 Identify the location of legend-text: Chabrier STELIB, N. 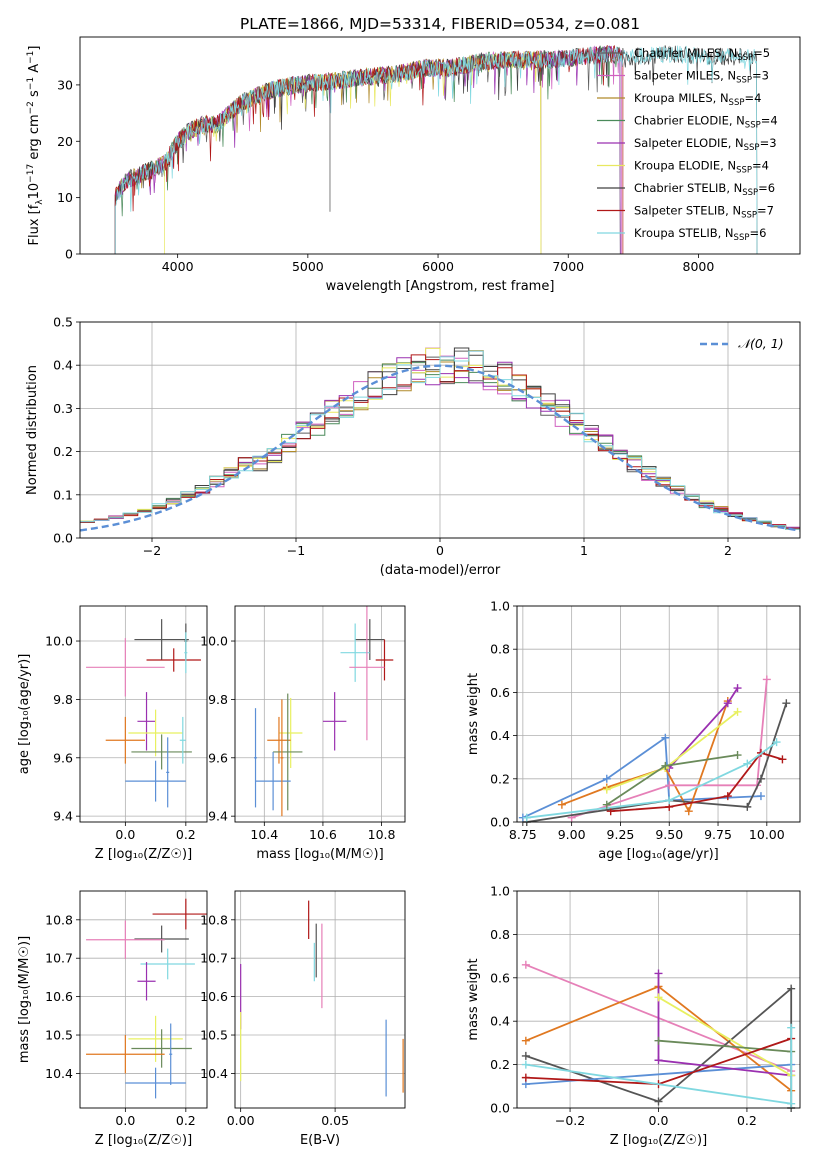
(688, 188).